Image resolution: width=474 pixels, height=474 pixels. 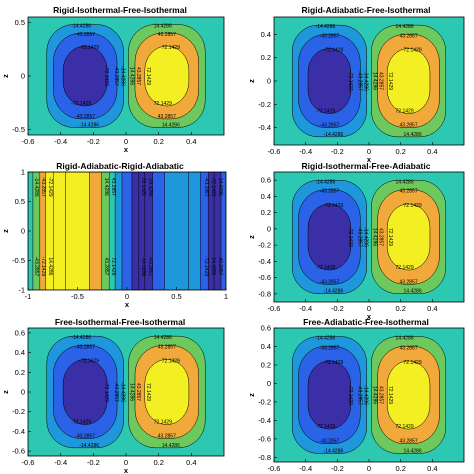 What do you see at coordinates (28, 296) in the screenshot?
I see `x-tick-label: -1` at bounding box center [28, 296].